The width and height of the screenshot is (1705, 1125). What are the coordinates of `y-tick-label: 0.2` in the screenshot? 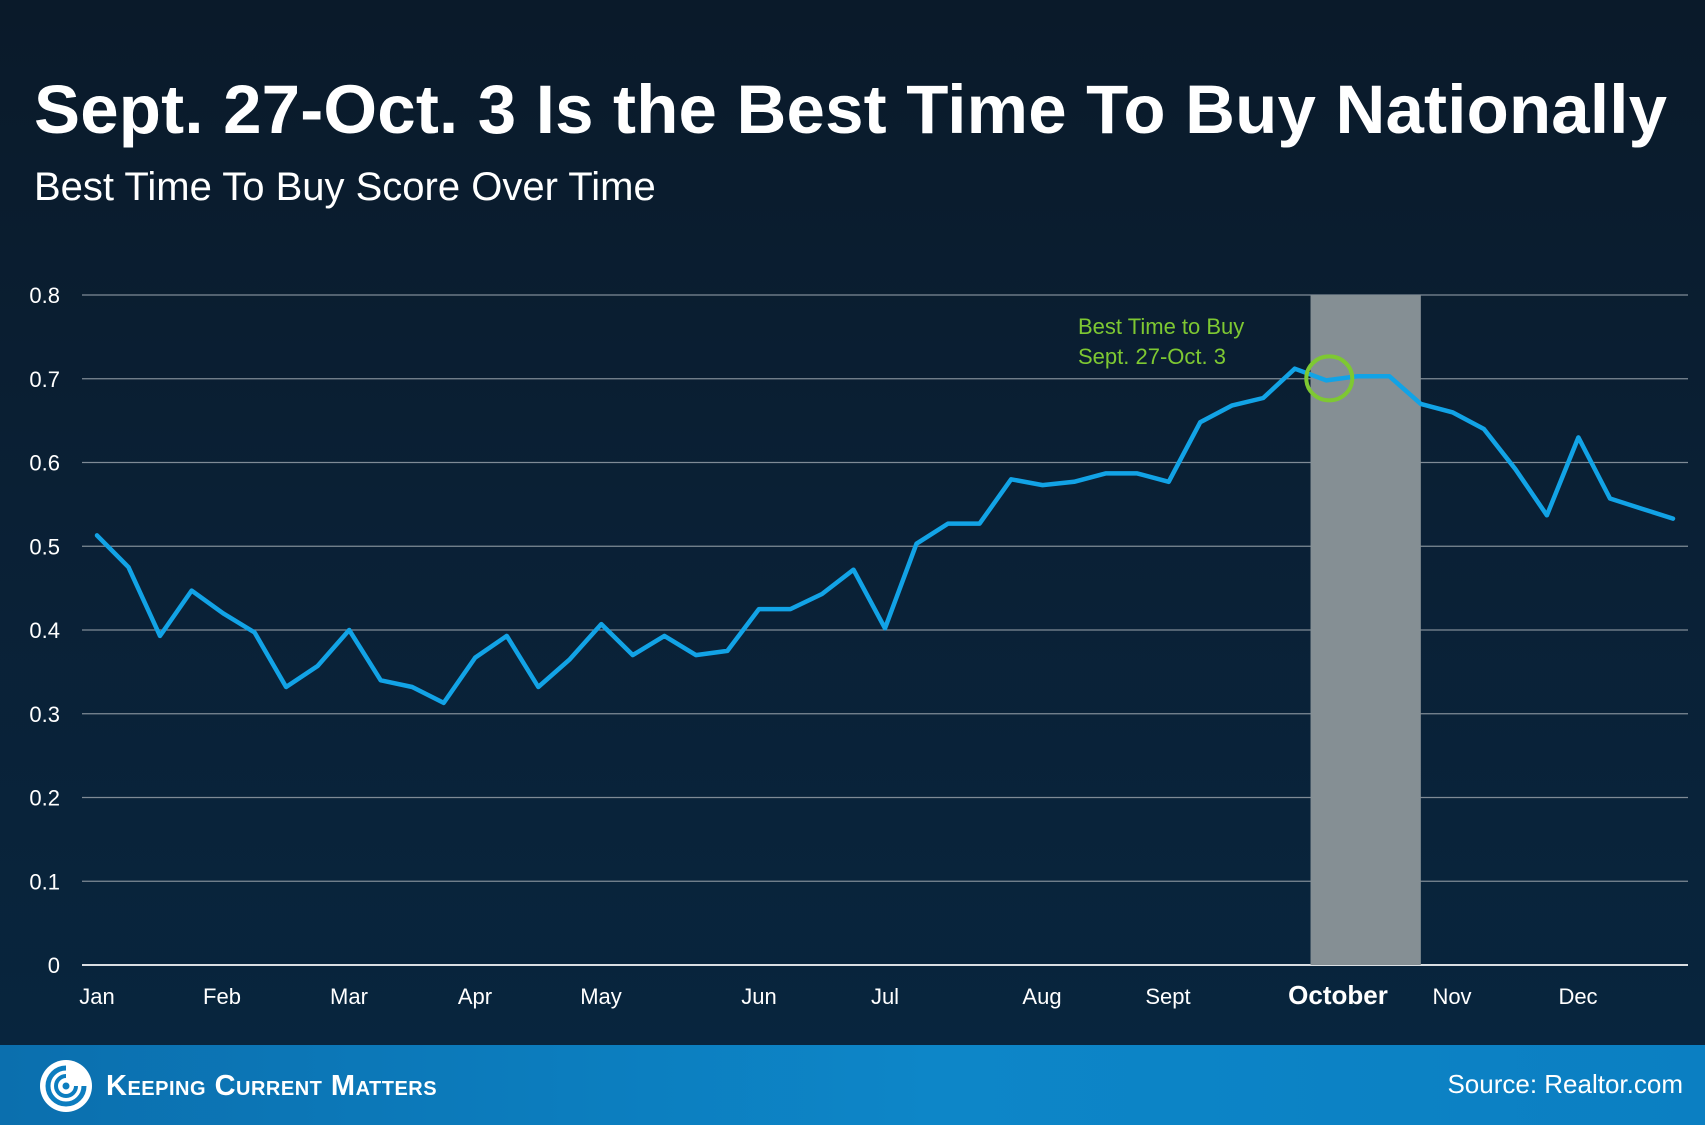 It's located at (44, 798).